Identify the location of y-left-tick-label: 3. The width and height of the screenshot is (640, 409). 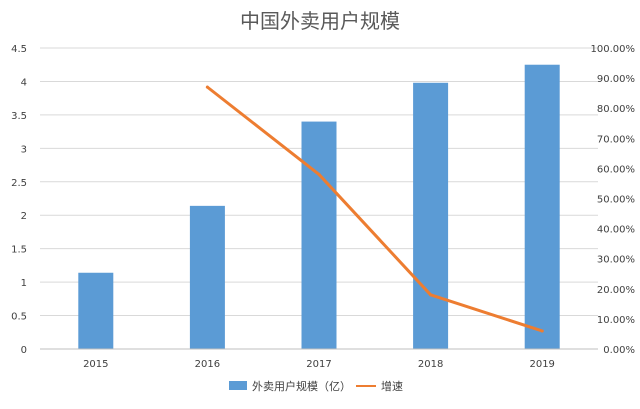
(24, 149).